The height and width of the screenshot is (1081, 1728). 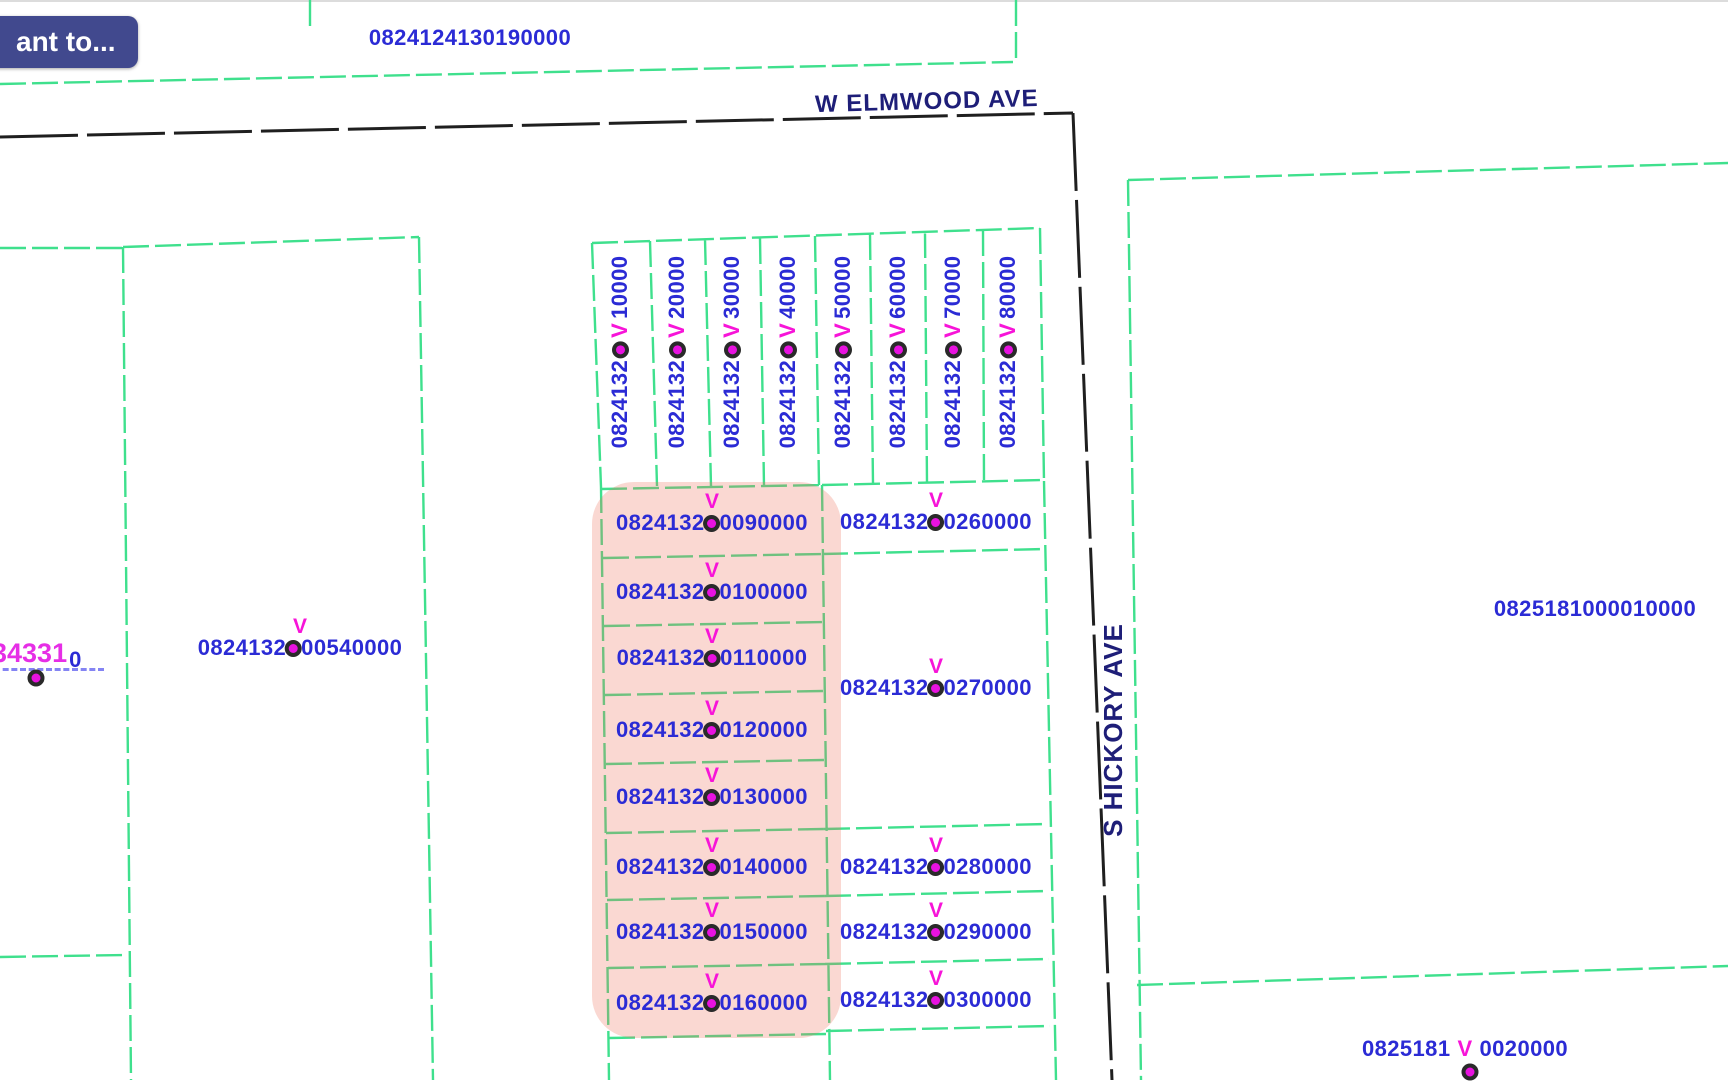 What do you see at coordinates (716, 760) in the screenshot?
I see `selection-highlight` at bounding box center [716, 760].